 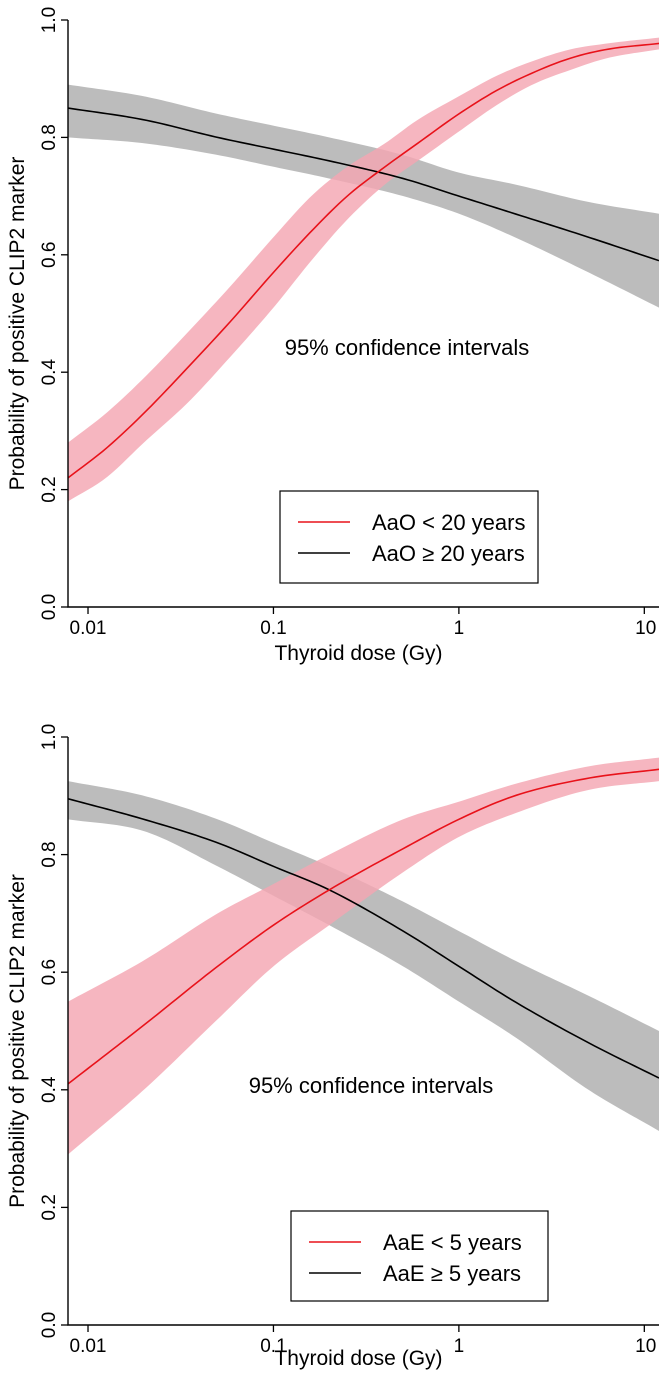 I want to click on legend-entry-series-2: AaE ≥ 5 years, so click(x=452, y=1273).